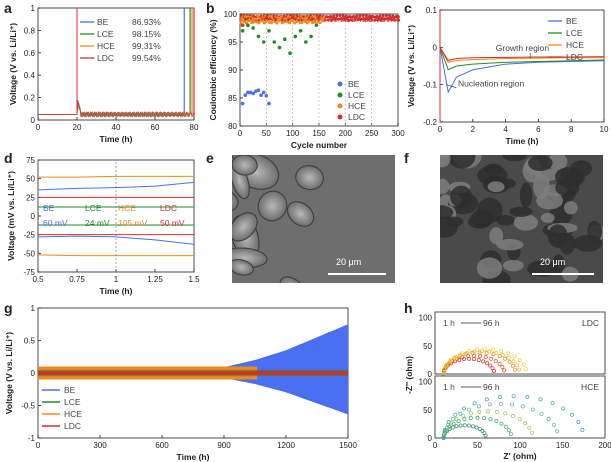 The width and height of the screenshot is (611, 462). Describe the element at coordinates (520, 343) in the screenshot. I see `axes-frame-h-LDC` at that location.